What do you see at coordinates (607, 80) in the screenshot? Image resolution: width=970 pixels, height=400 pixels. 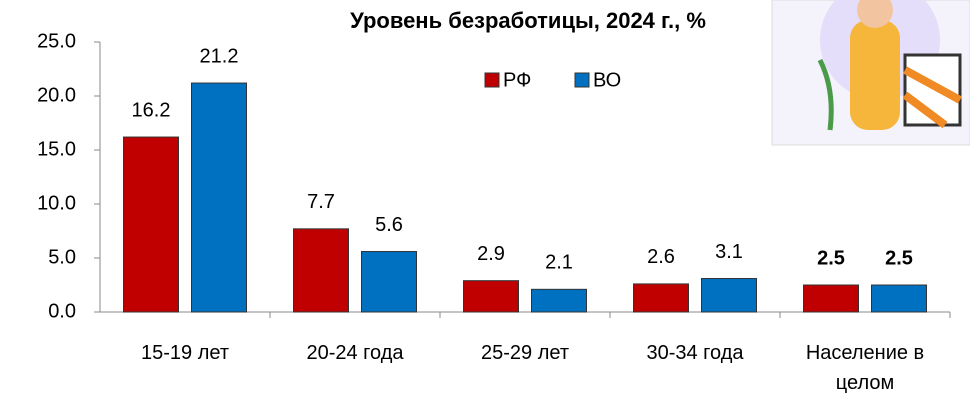 I see `legend-label: ВО` at bounding box center [607, 80].